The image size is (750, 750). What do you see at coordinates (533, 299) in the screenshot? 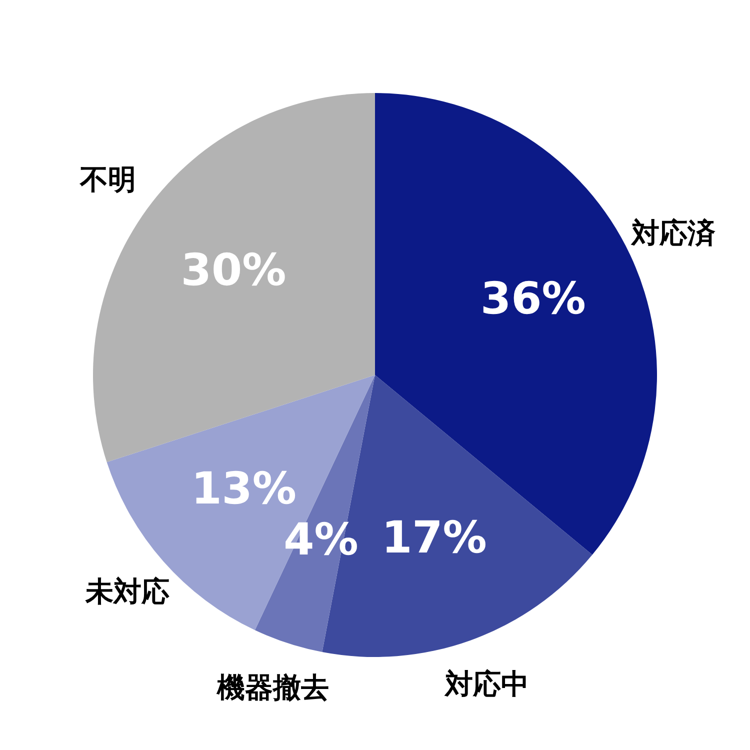
I see `data-label: 36%` at bounding box center [533, 299].